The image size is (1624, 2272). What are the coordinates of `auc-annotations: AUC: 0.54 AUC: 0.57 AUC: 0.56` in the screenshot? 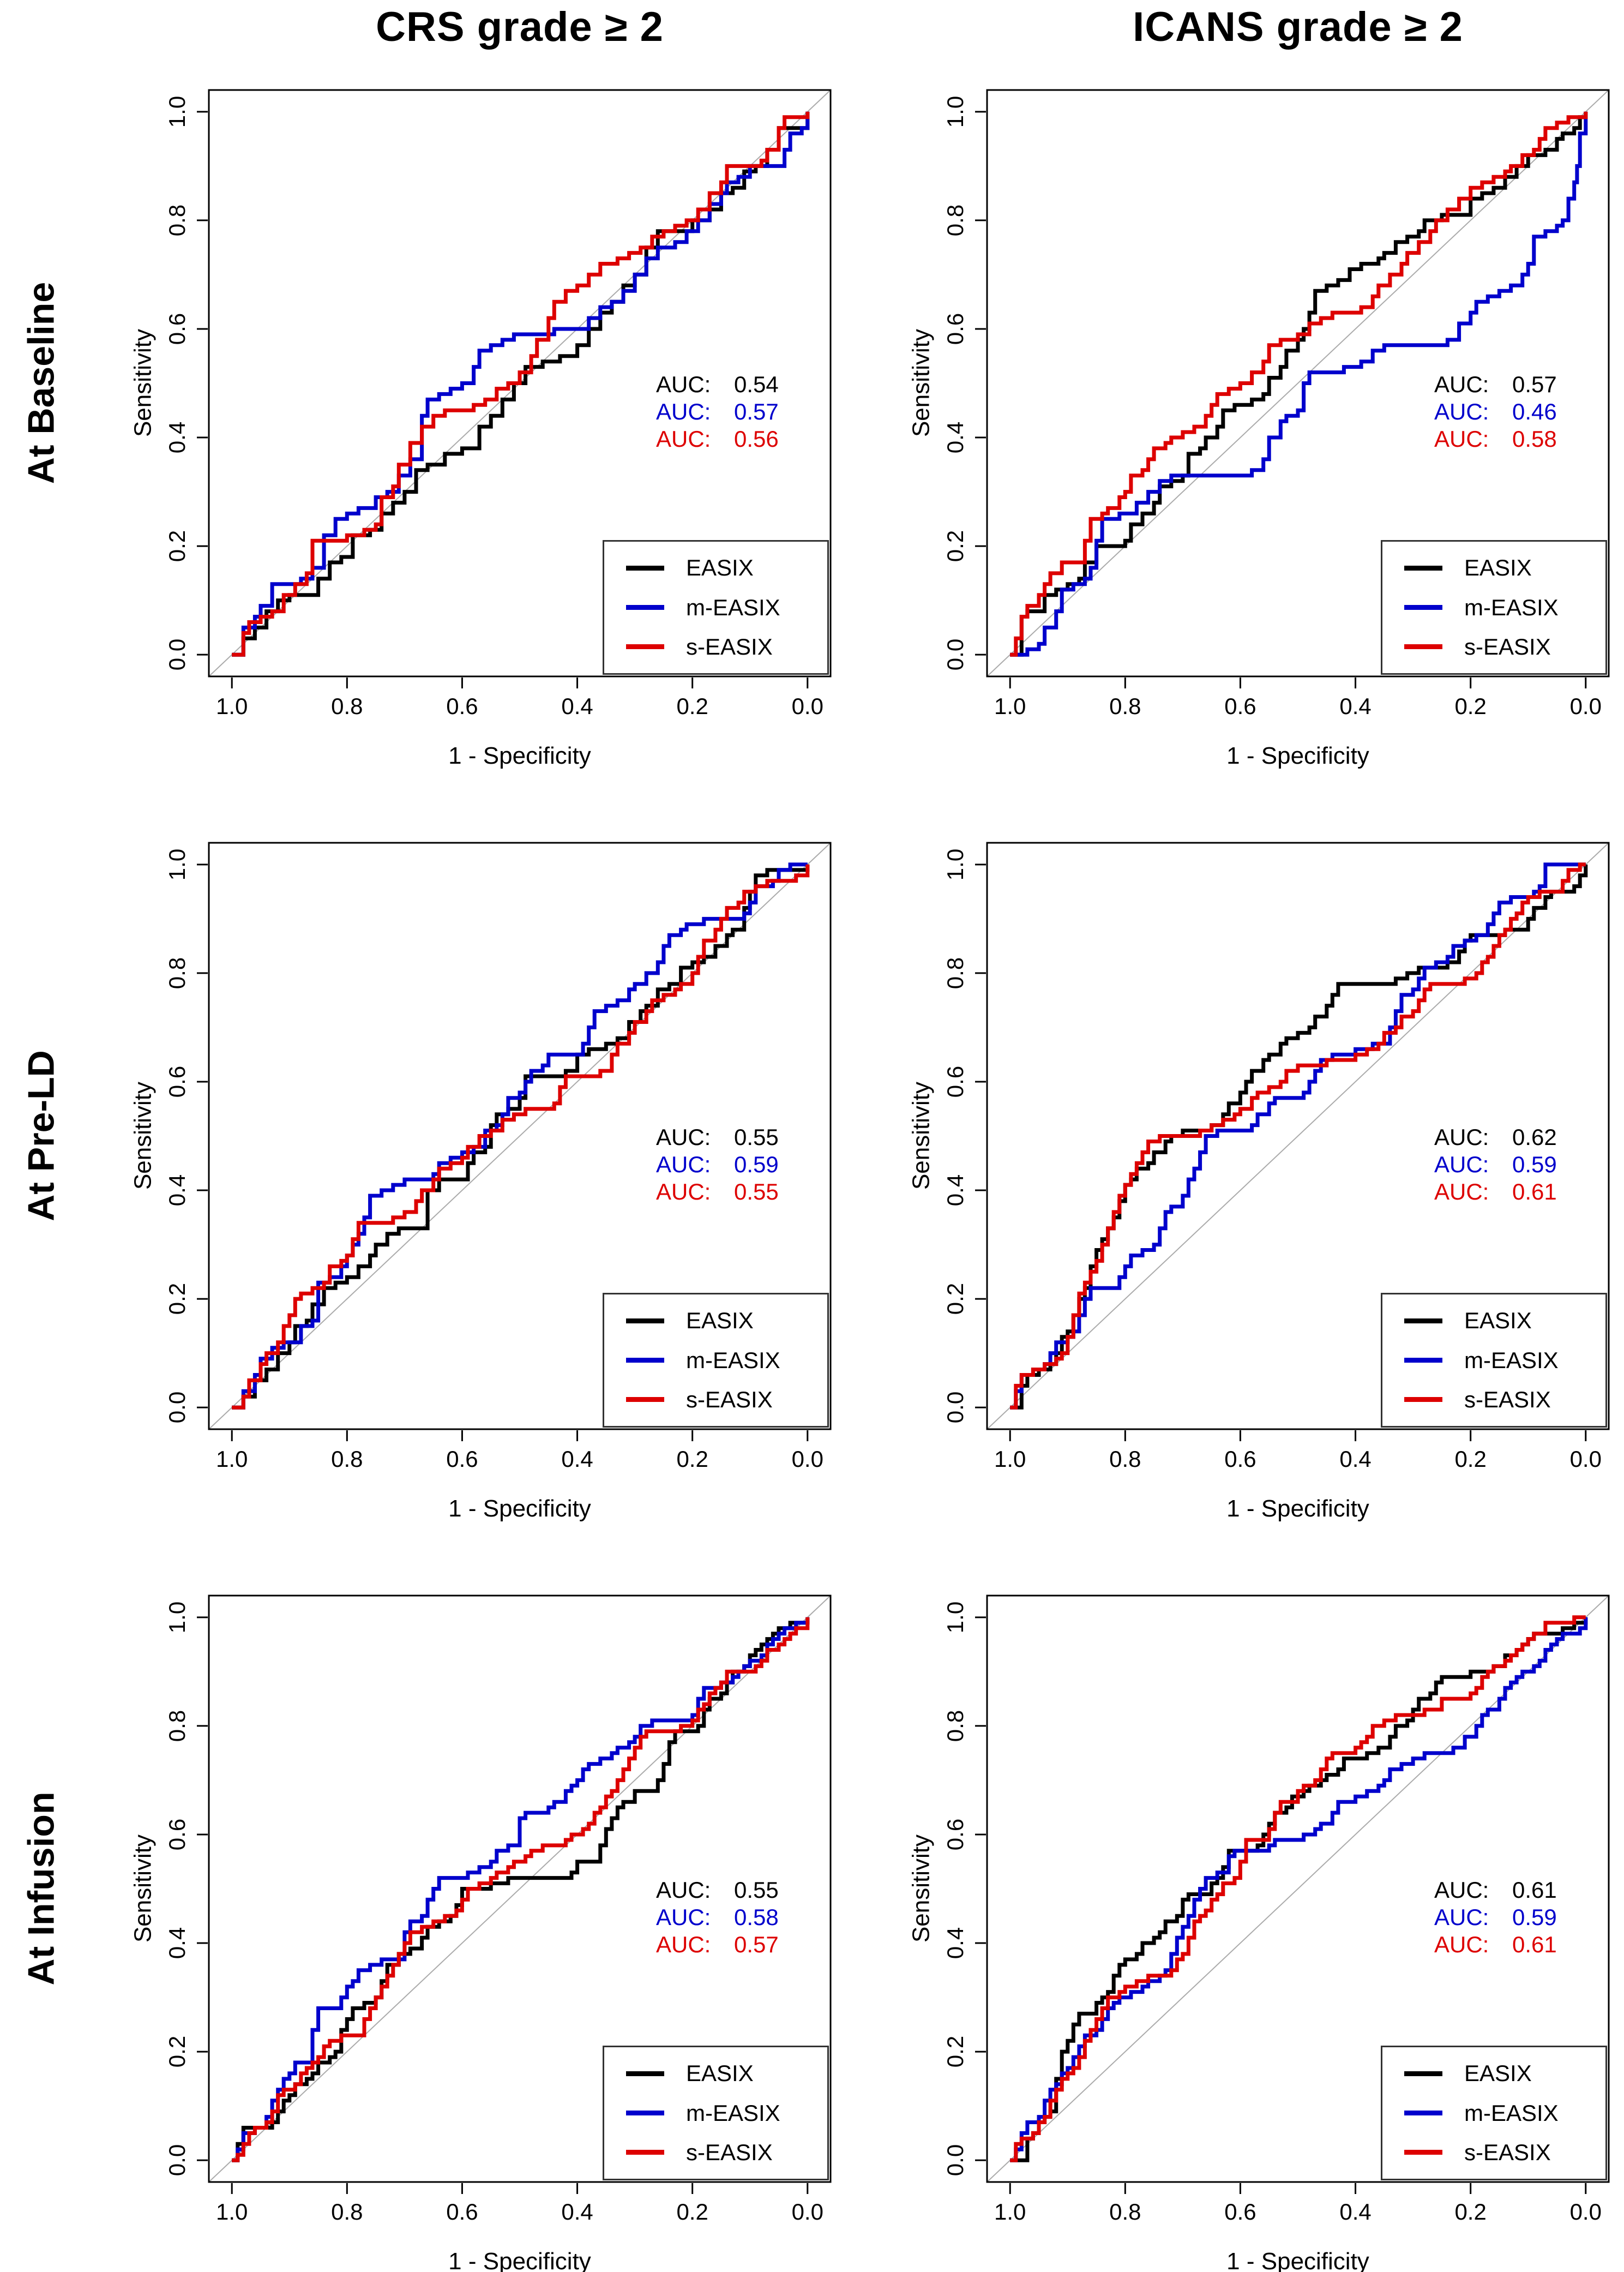 It's located at (717, 412).